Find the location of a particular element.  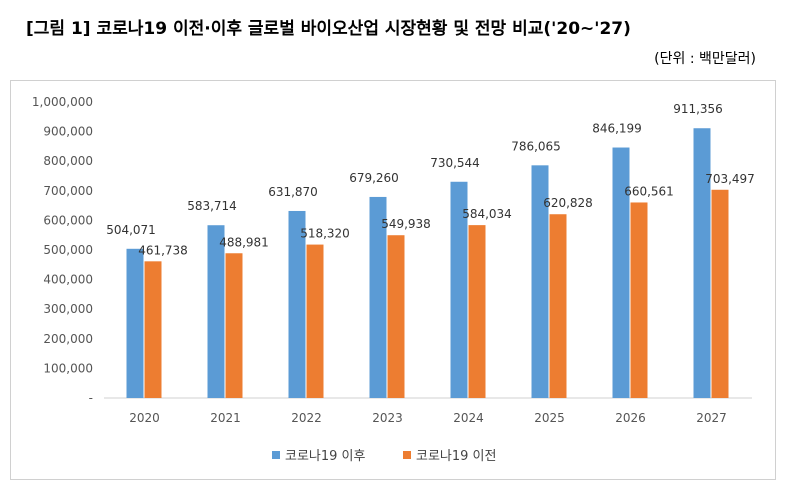

data-label-after-2022: 631,870 is located at coordinates (293, 192).